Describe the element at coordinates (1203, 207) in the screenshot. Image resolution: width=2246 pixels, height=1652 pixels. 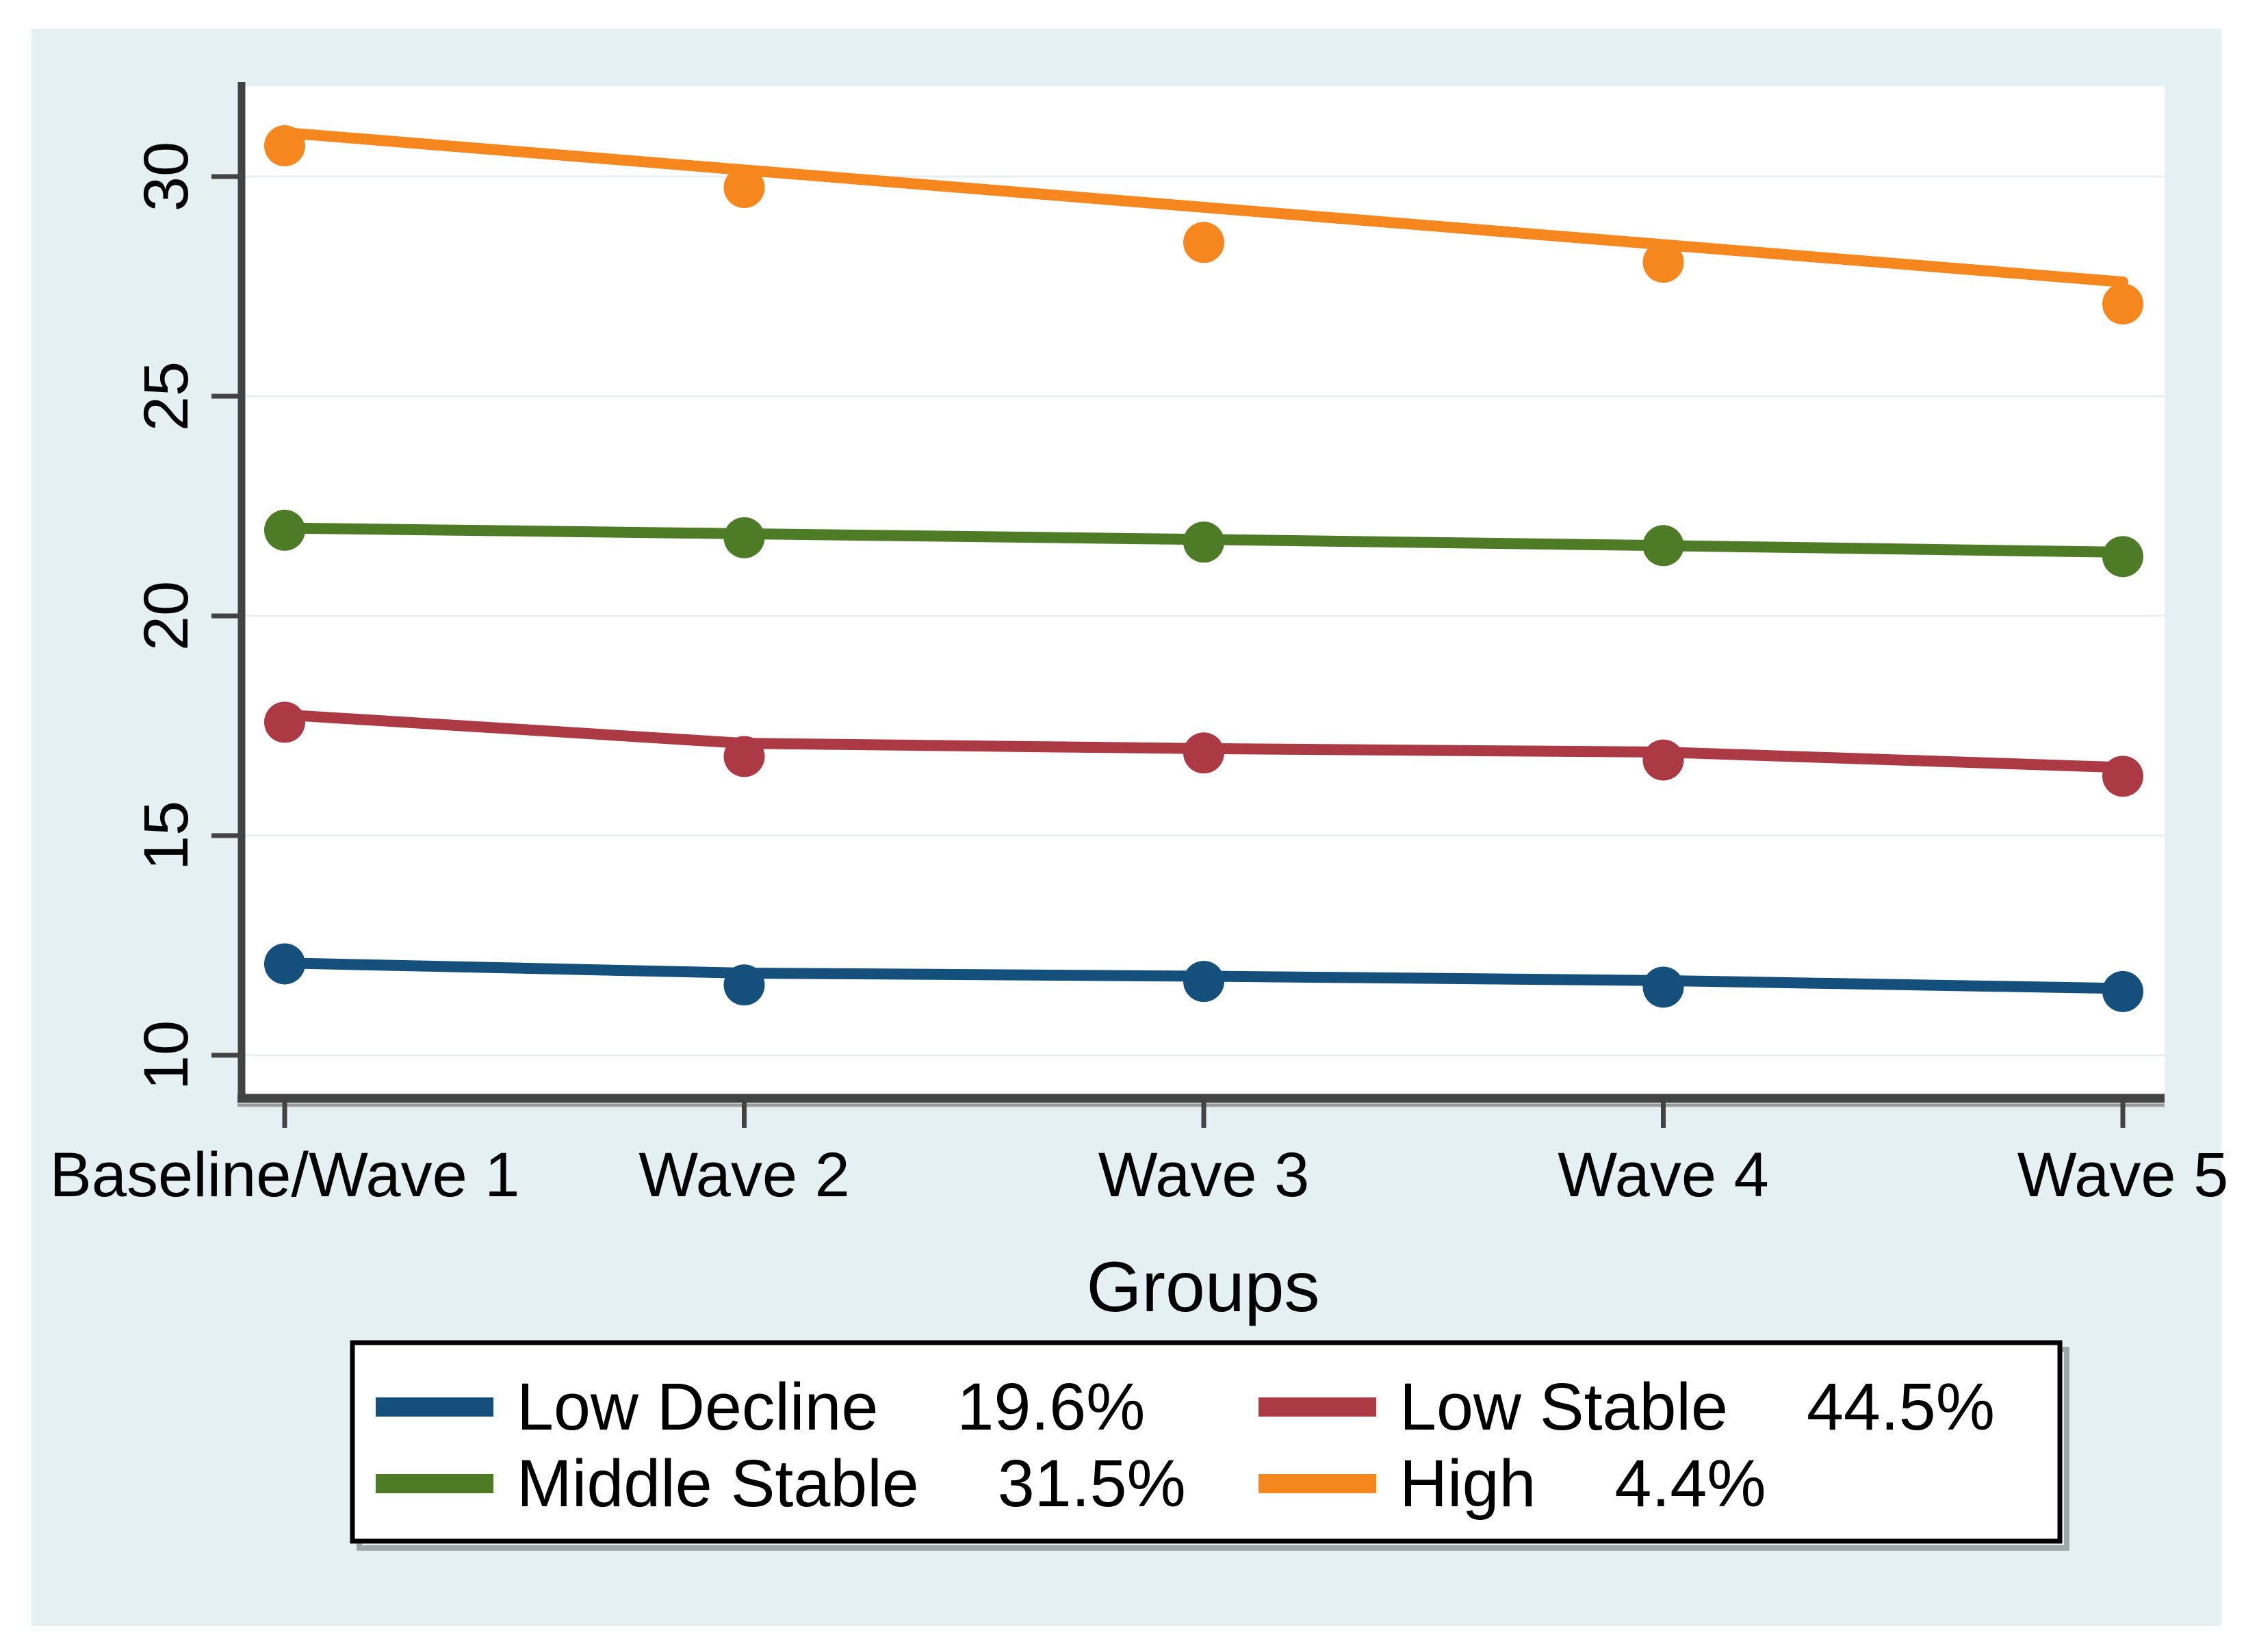
I see `series-line-high` at that location.